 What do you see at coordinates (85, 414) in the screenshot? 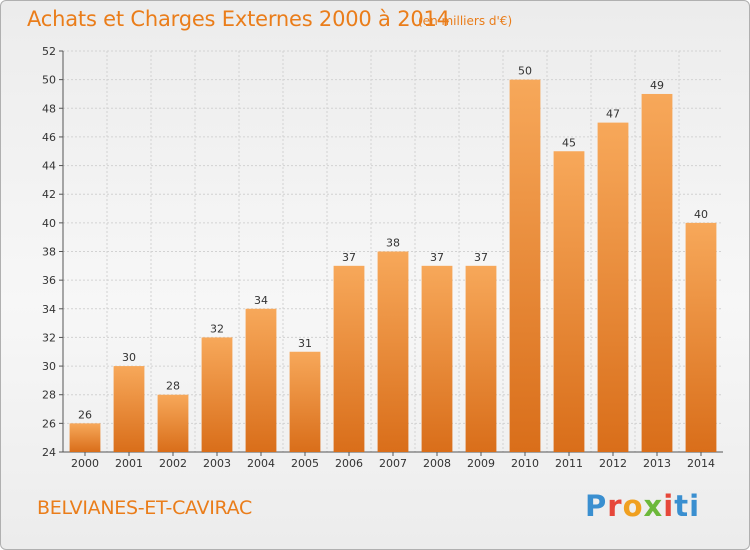
I see `data-label-2000: 26` at bounding box center [85, 414].